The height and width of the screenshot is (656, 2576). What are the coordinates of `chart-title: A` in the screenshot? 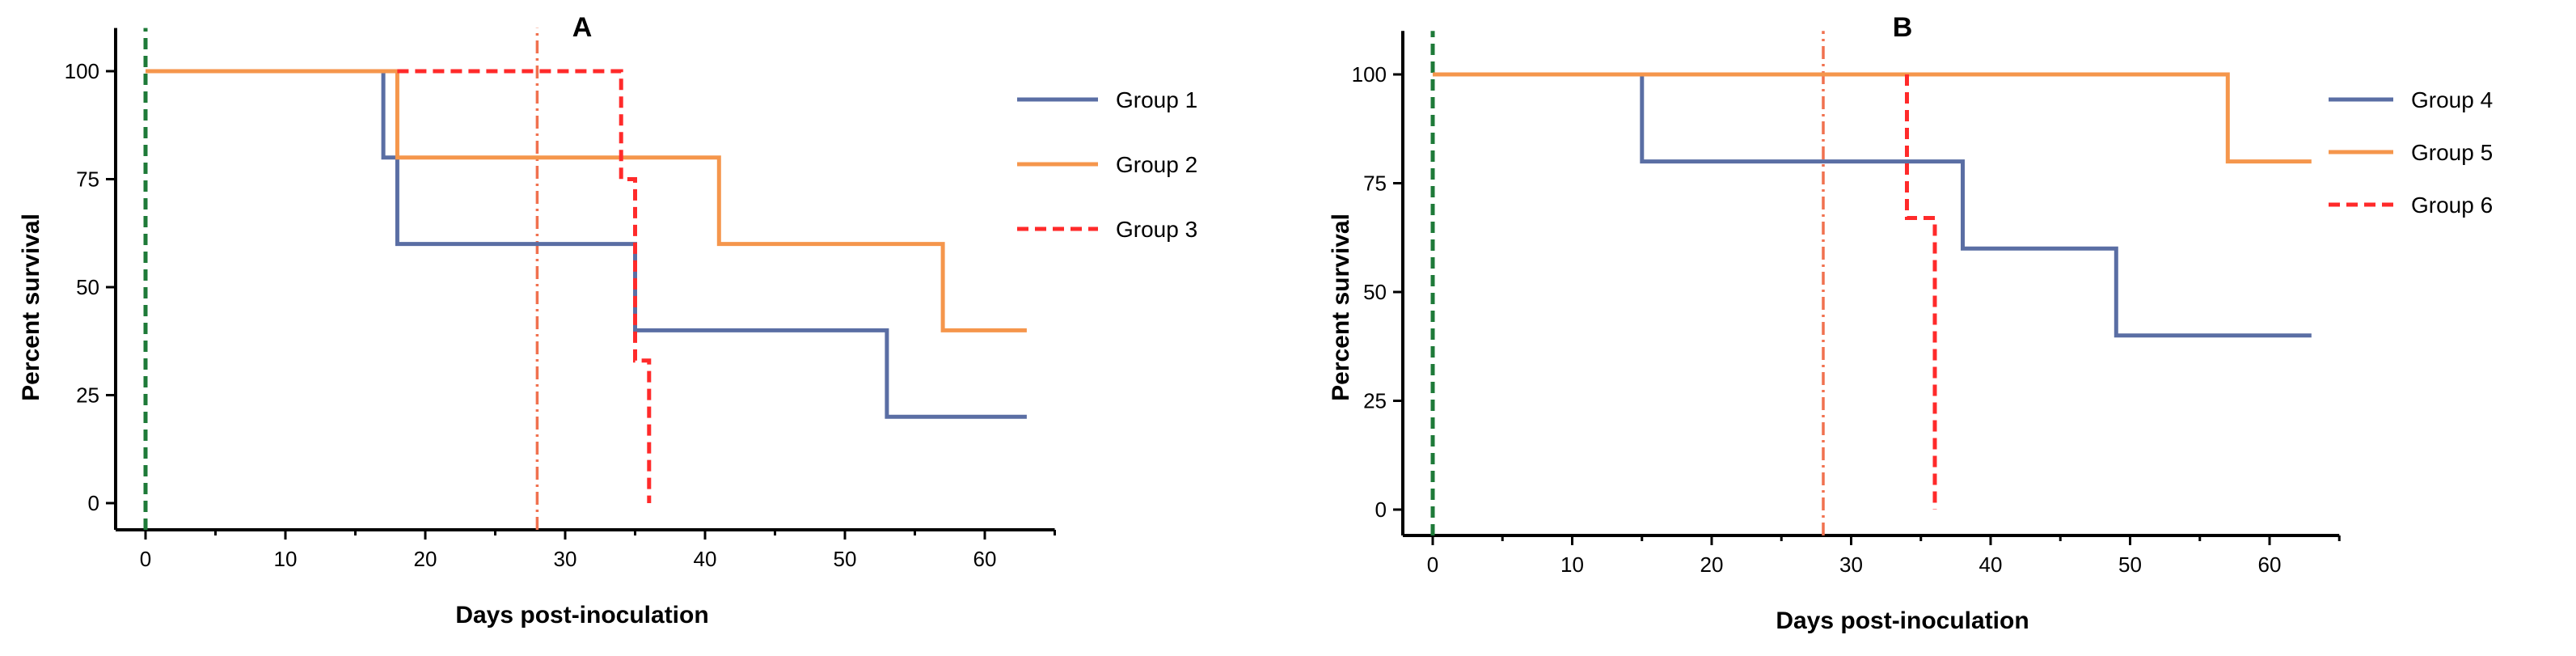 It's located at (582, 28).